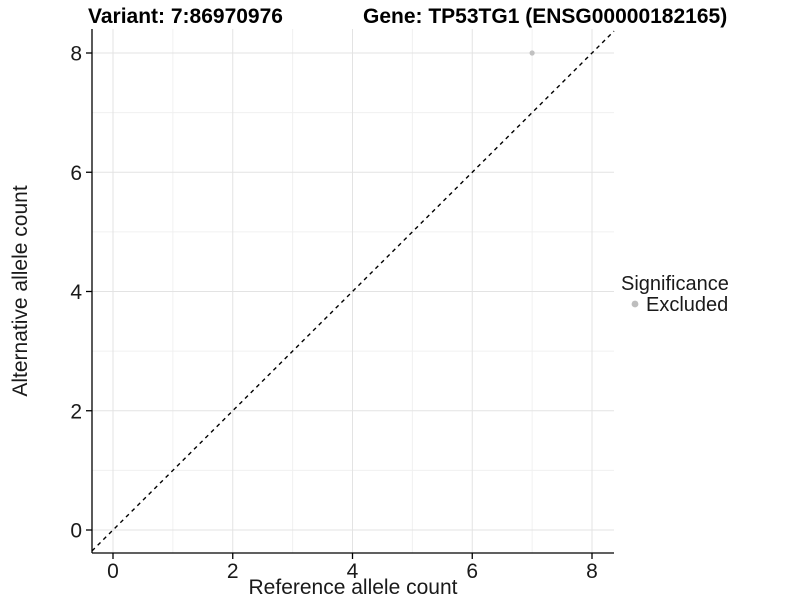  What do you see at coordinates (20, 290) in the screenshot?
I see `y-axis-title: Alternative allele count` at bounding box center [20, 290].